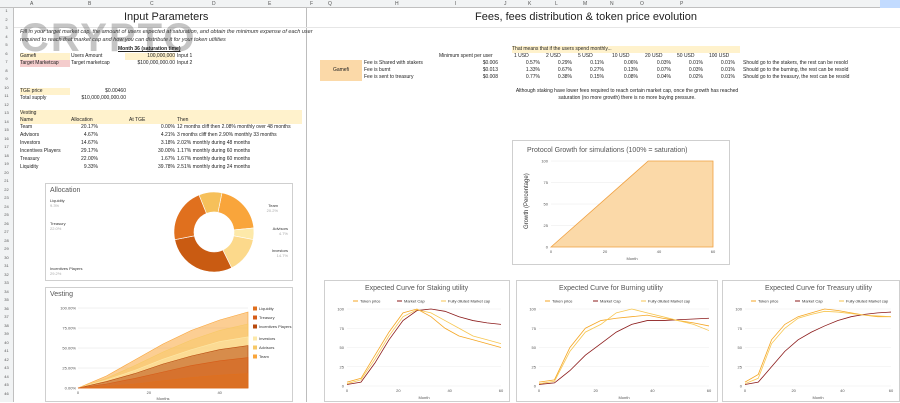 The image size is (900, 403). Describe the element at coordinates (167, 135) in the screenshot. I see `vesting-row-tge: 4.21%` at that location.